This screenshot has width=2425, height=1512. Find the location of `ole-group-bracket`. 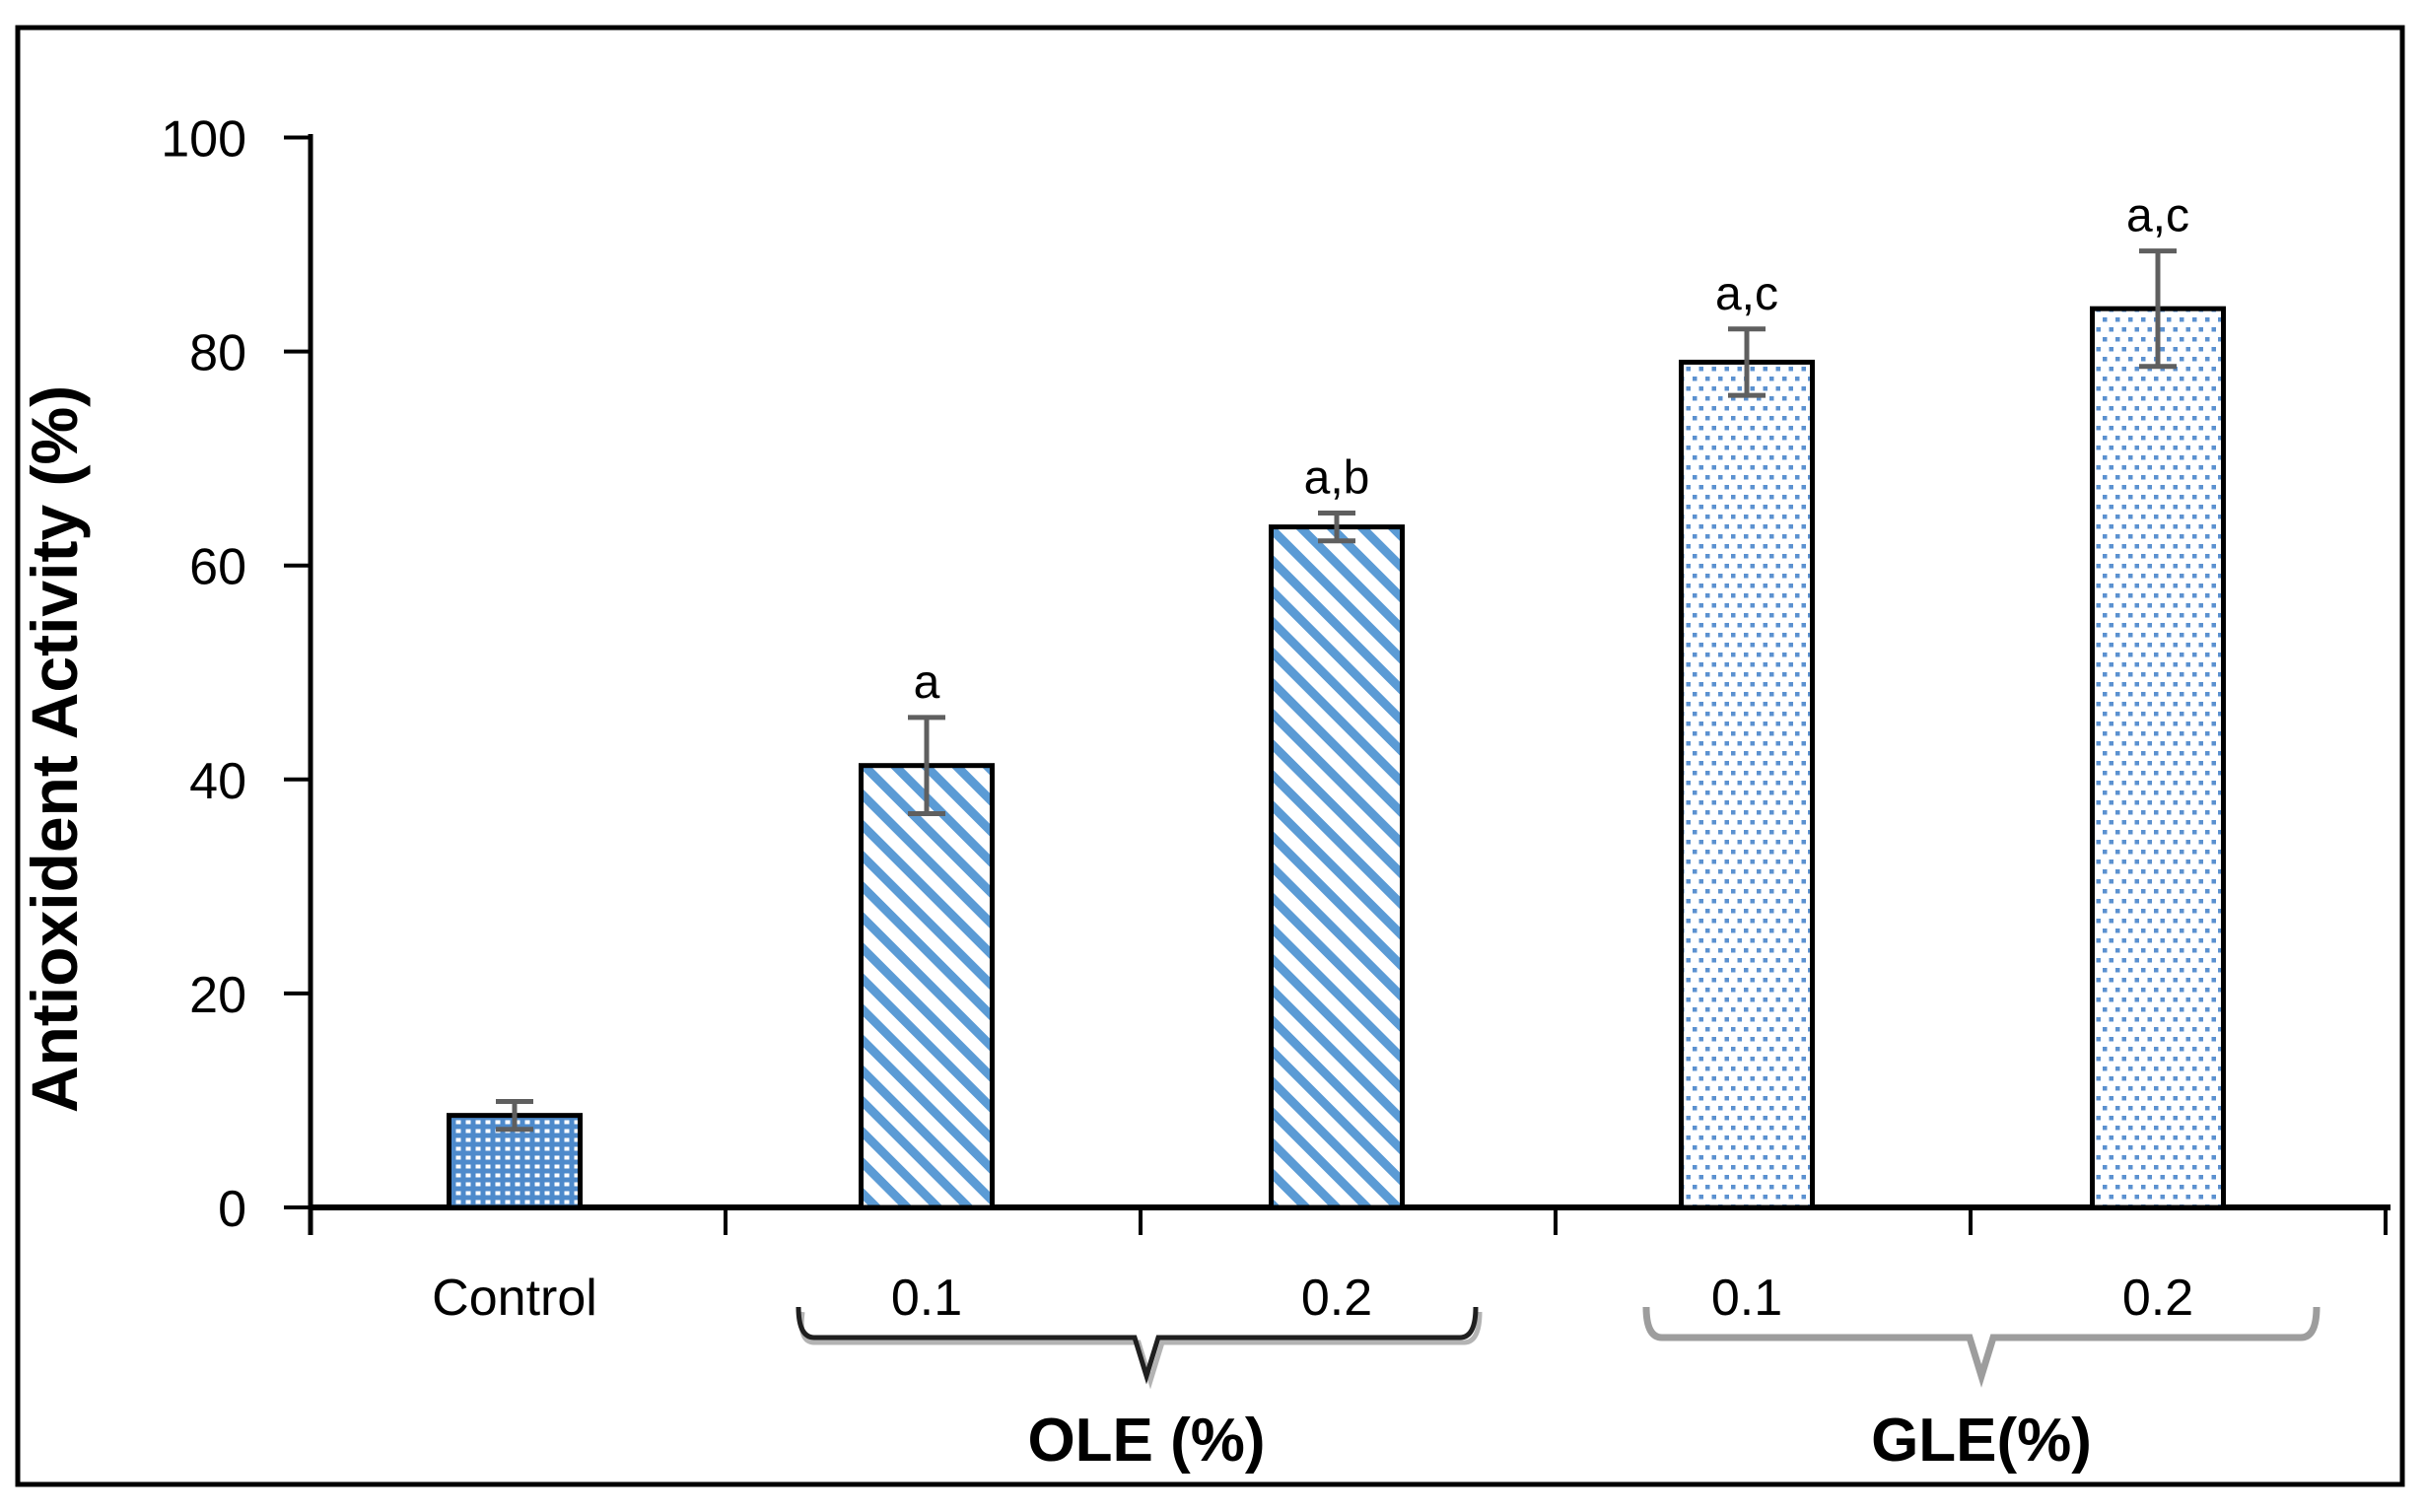

ole-group-bracket is located at coordinates (1137, 1346).